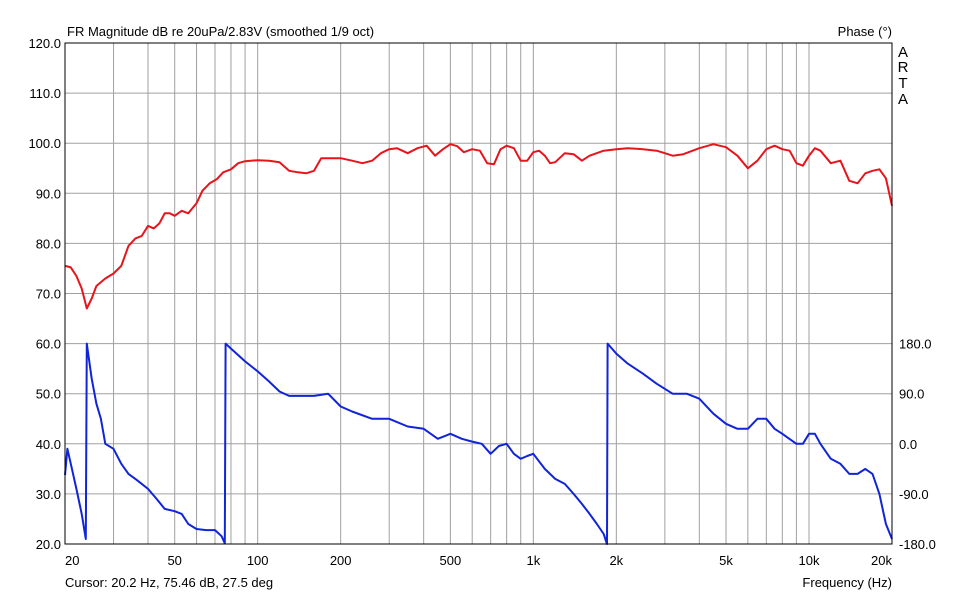 The width and height of the screenshot is (956, 595). I want to click on y-tick-label-right: -90.0, so click(914, 494).